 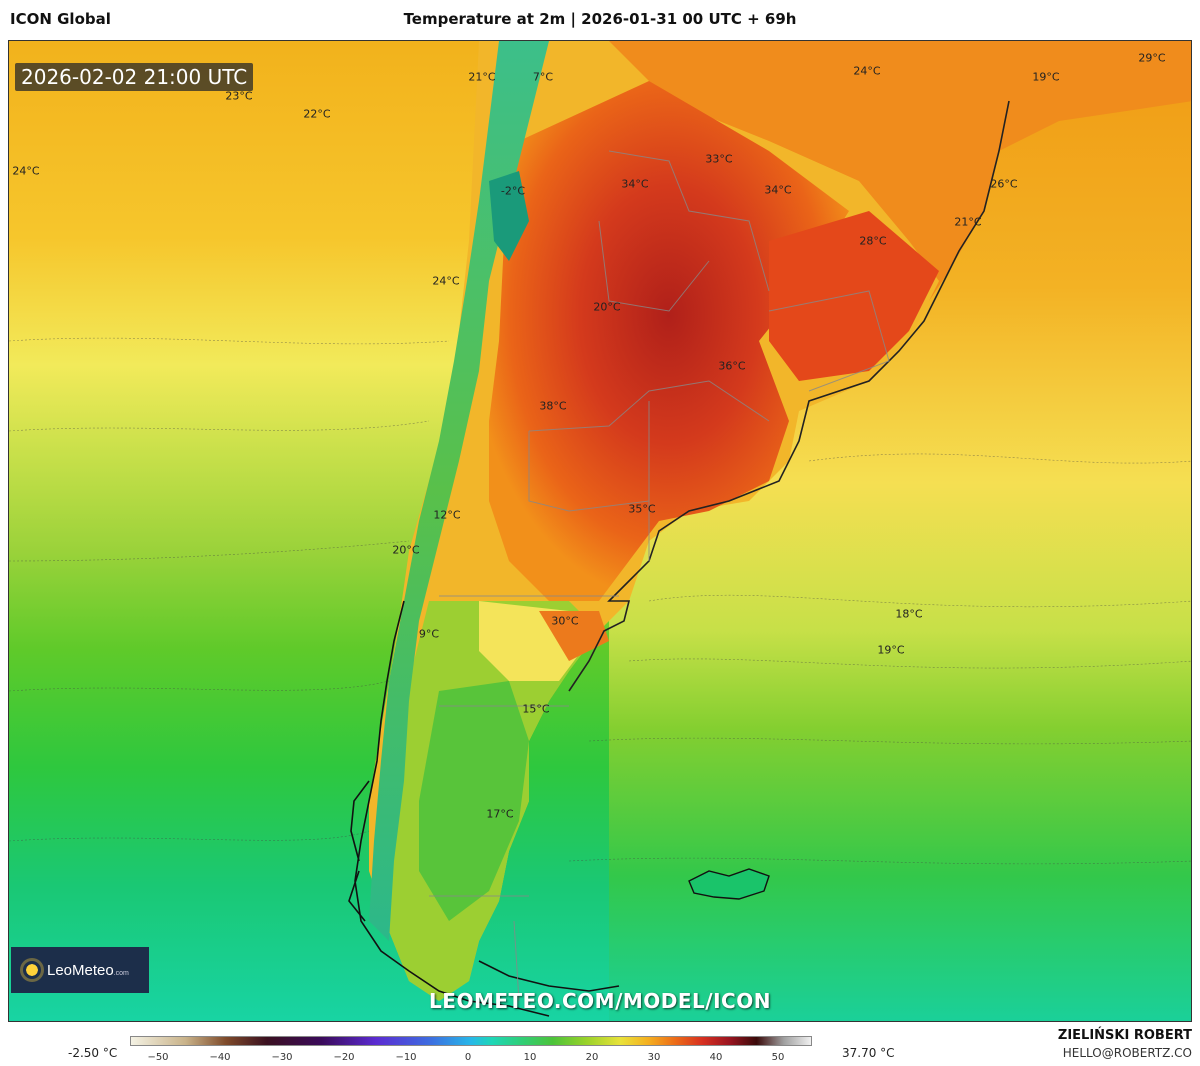 What do you see at coordinates (719, 159) in the screenshot?
I see `temp-label: 33°C` at bounding box center [719, 159].